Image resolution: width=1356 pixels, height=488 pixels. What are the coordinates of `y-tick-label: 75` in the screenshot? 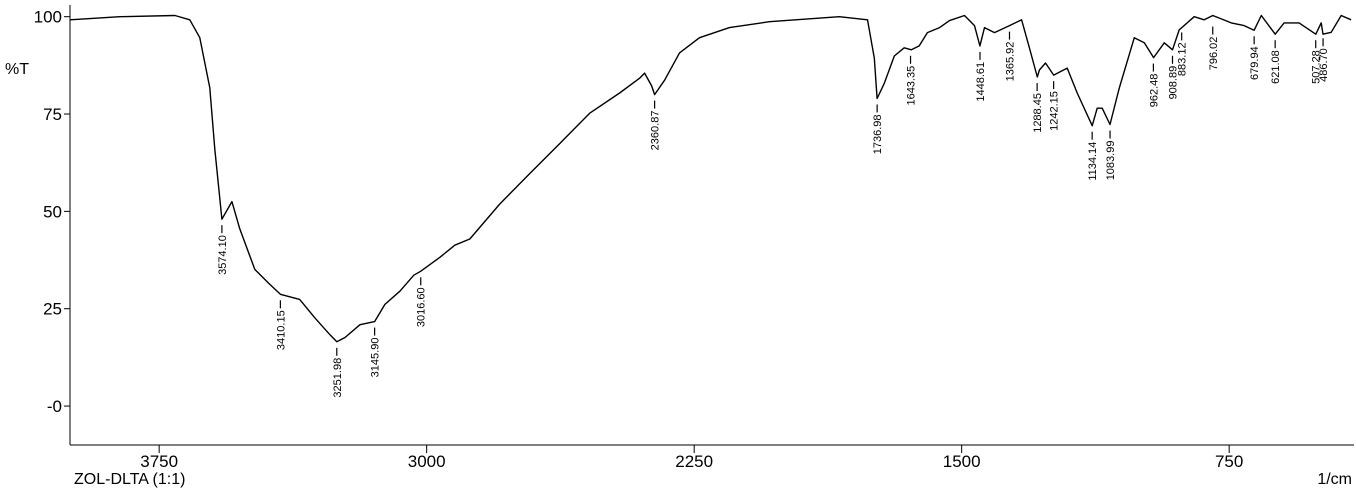 It's located at (52, 114).